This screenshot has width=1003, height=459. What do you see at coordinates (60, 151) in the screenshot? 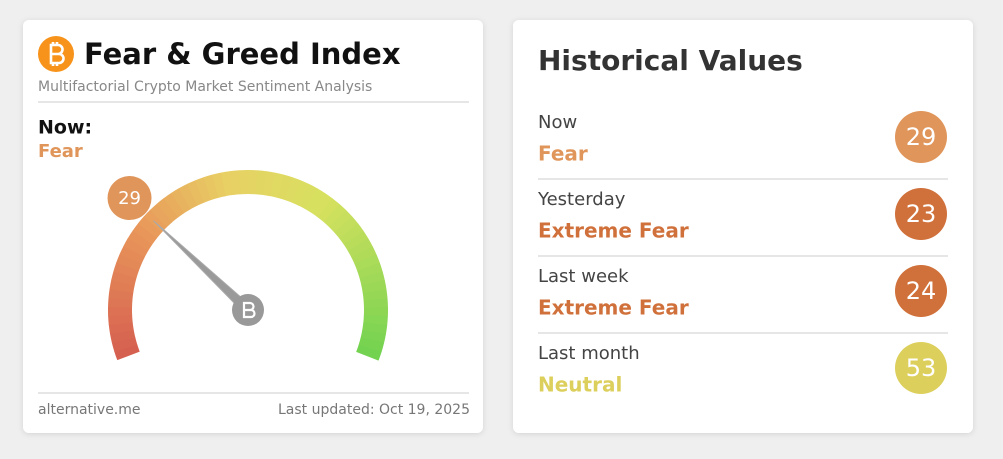
I see `now-classification: Fear` at bounding box center [60, 151].